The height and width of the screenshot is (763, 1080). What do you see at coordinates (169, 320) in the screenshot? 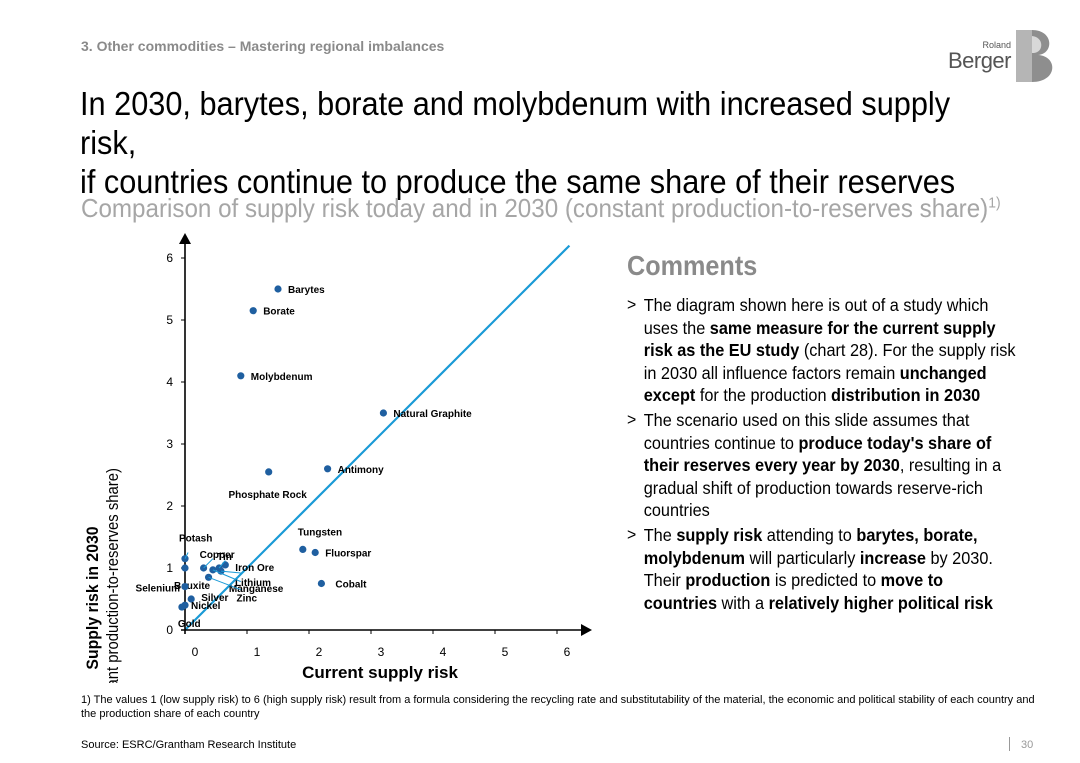
I see `y-tick-label: 5` at bounding box center [169, 320].